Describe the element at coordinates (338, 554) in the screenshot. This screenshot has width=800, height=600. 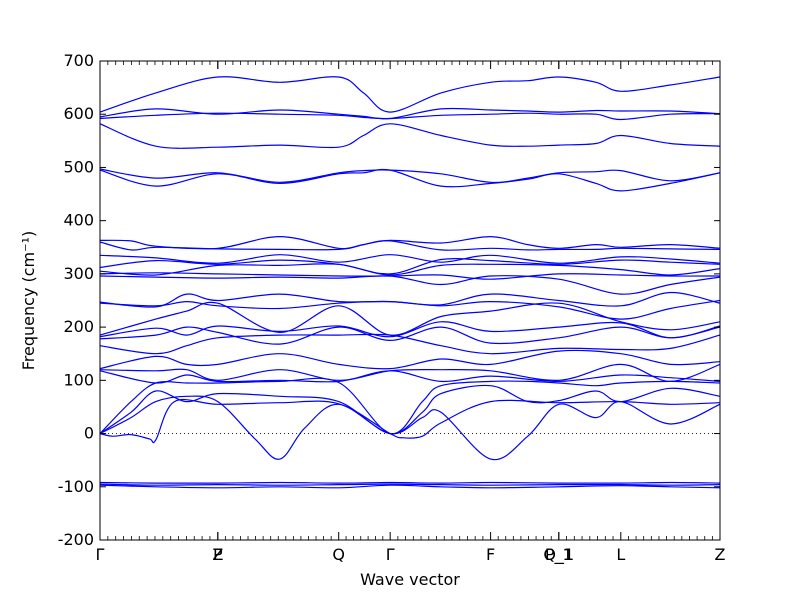
I see `x-tick-label: Q` at that location.